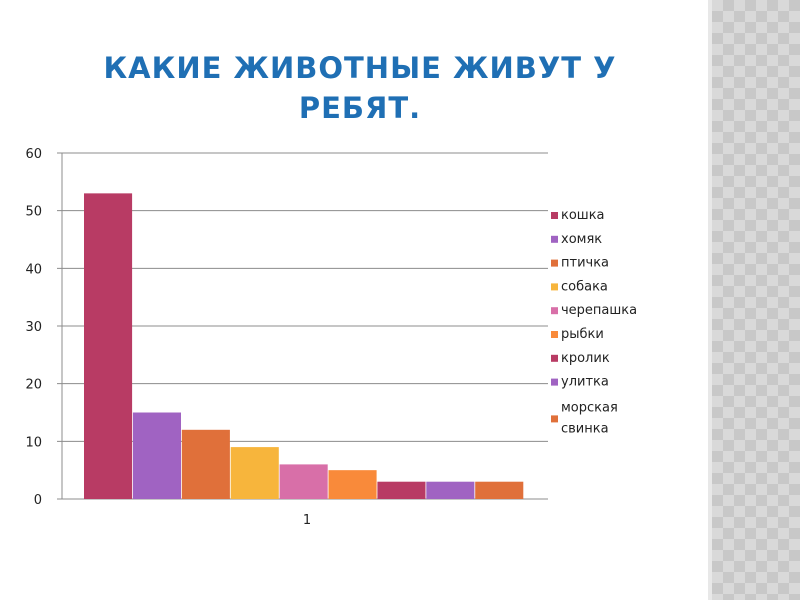  I want to click on x-category-label: 1, so click(307, 520).